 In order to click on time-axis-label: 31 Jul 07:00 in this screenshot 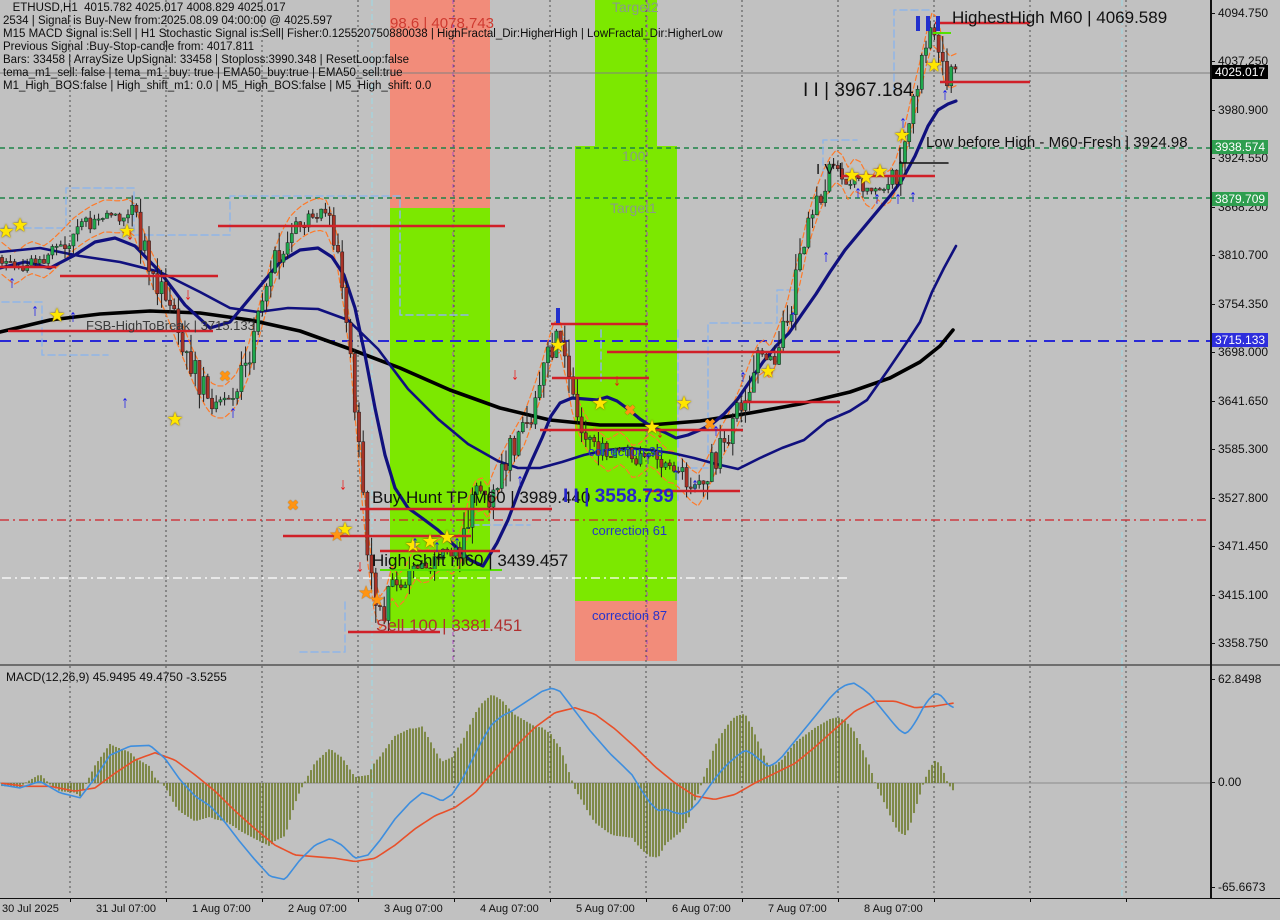, I will do `click(126, 909)`.